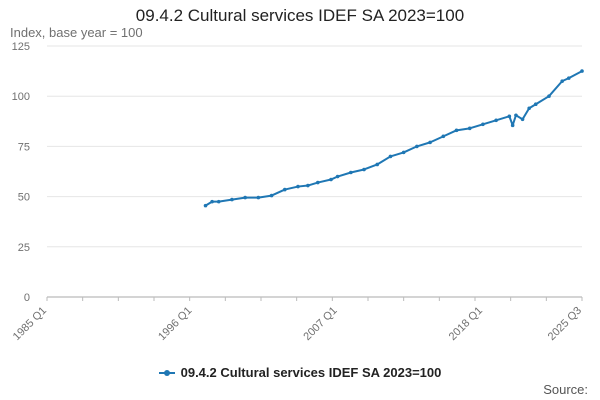 The height and width of the screenshot is (400, 600). I want to click on x-tick-label: 1996 Q1, so click(175, 324).